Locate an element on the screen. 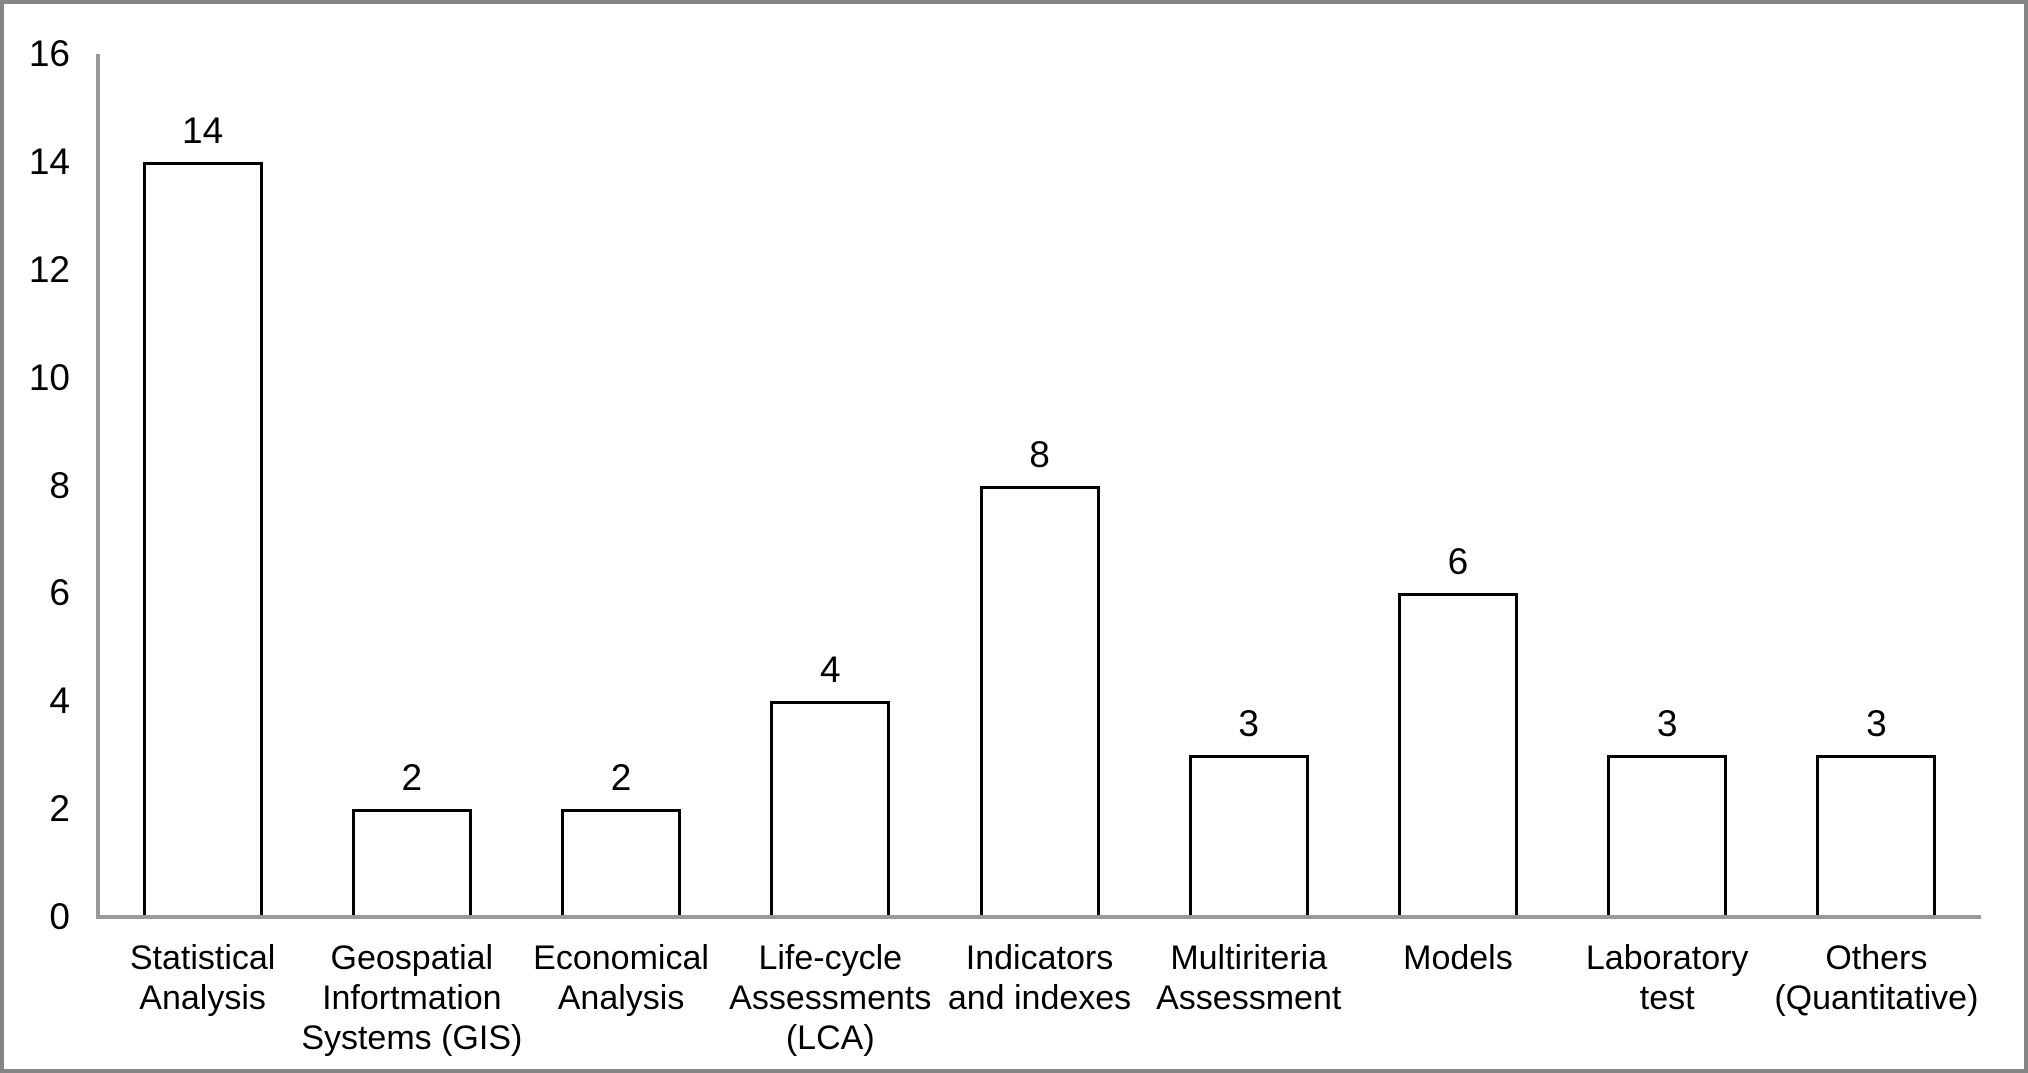  bar-value-label-life-cycle-assessments-lca: 4 is located at coordinates (830, 670).